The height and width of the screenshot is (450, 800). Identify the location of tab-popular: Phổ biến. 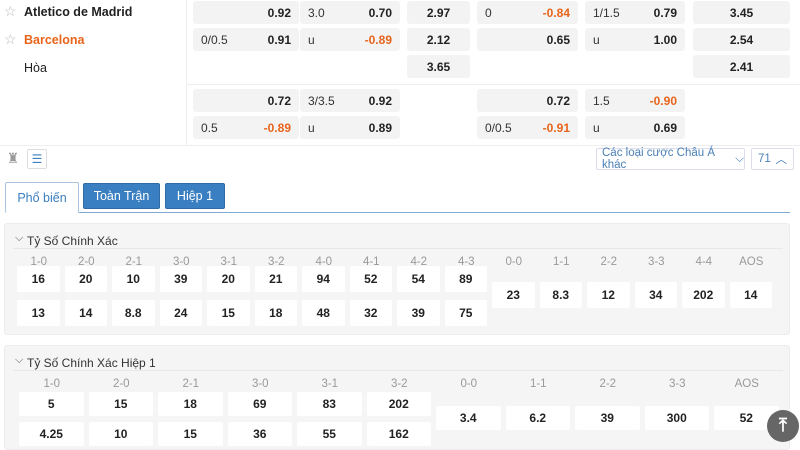
(42, 197).